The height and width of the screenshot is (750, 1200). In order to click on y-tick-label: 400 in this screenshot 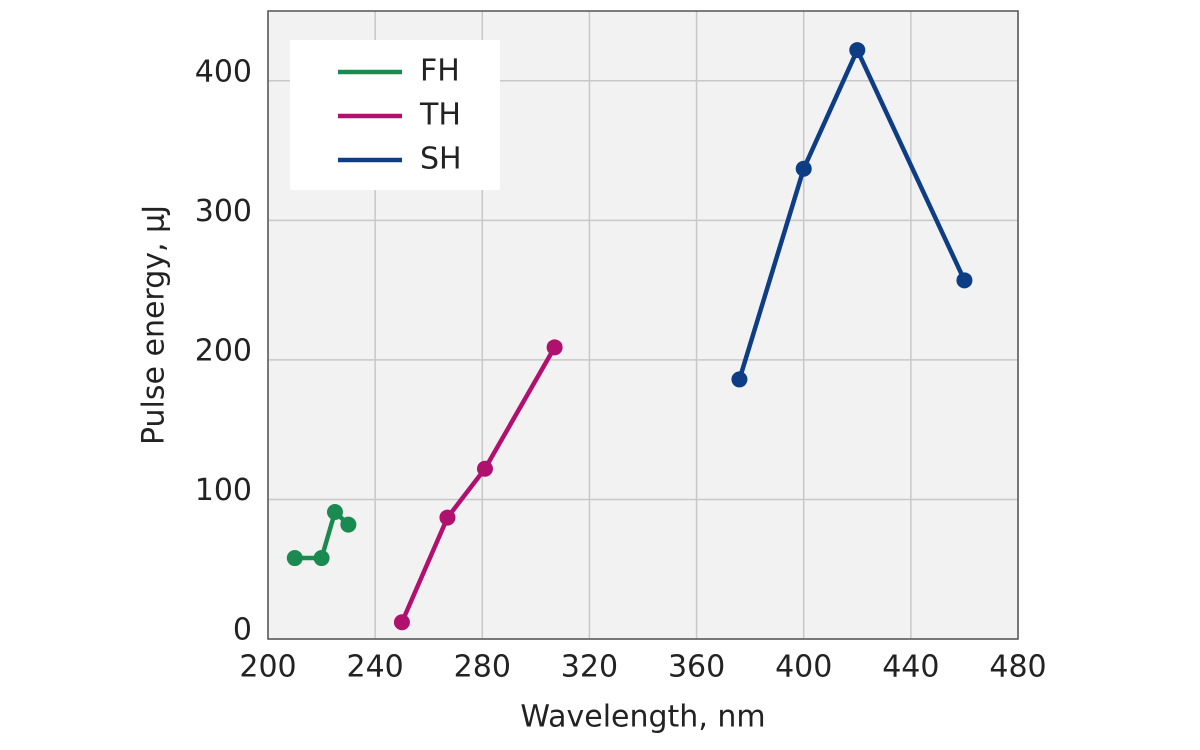, I will do `click(223, 71)`.